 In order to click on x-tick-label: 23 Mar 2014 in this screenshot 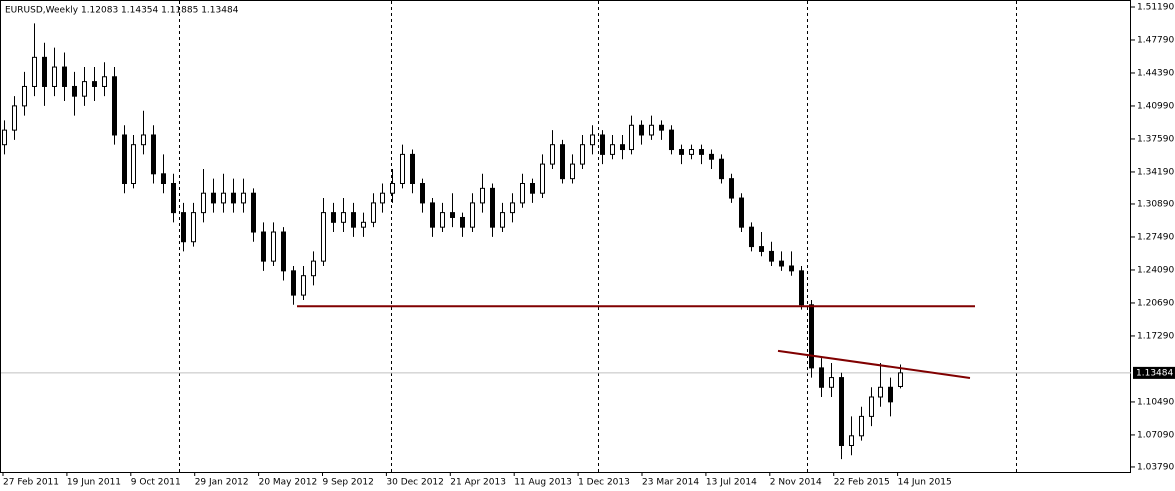, I will do `click(670, 483)`.